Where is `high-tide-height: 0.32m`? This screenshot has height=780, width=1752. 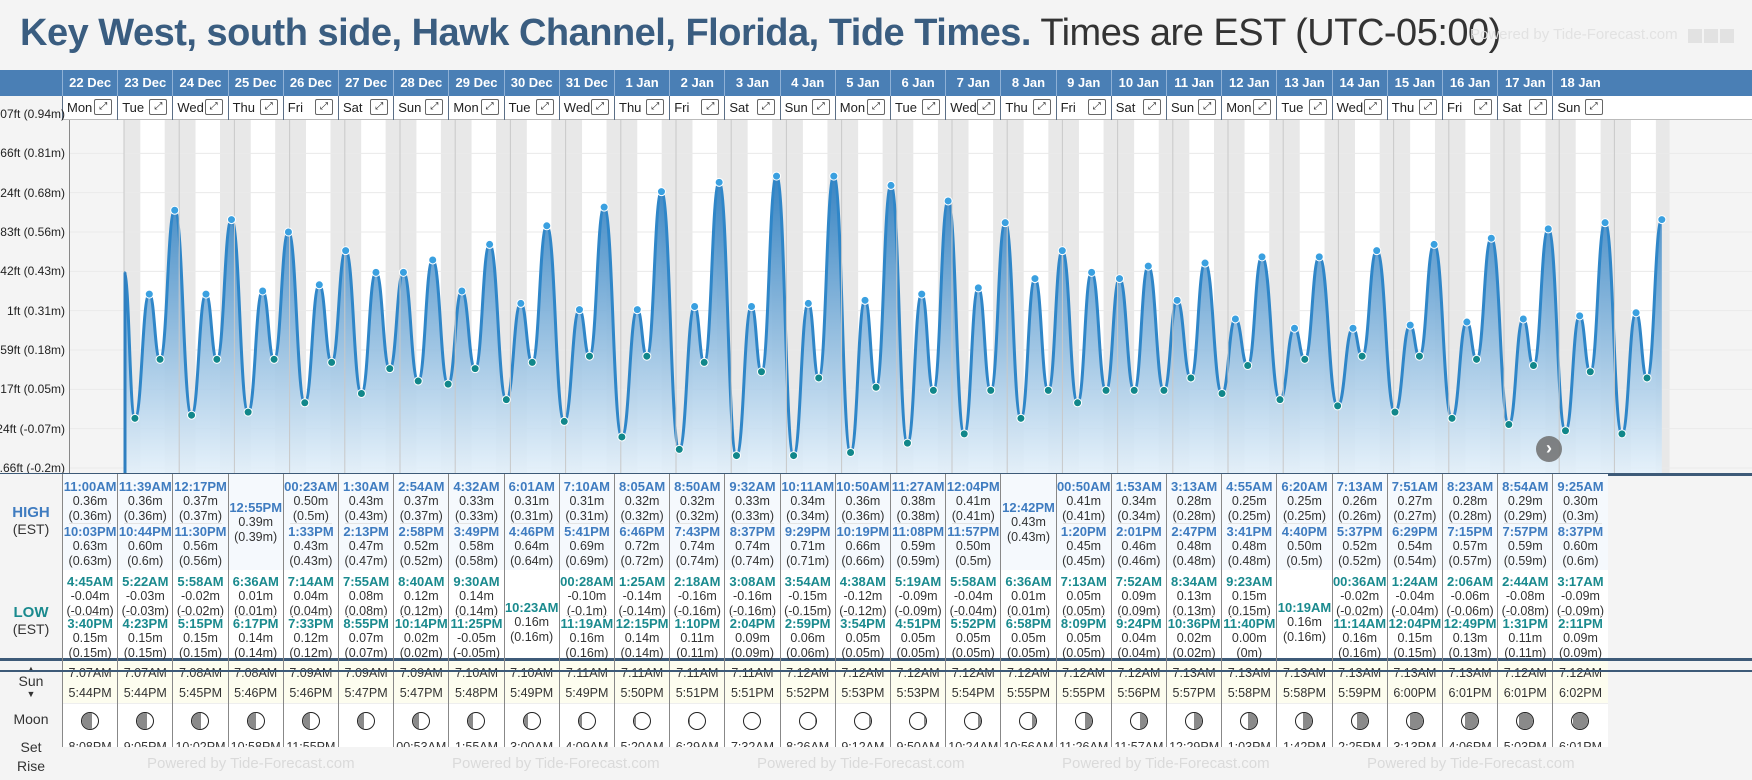 high-tide-height: 0.32m is located at coordinates (697, 501).